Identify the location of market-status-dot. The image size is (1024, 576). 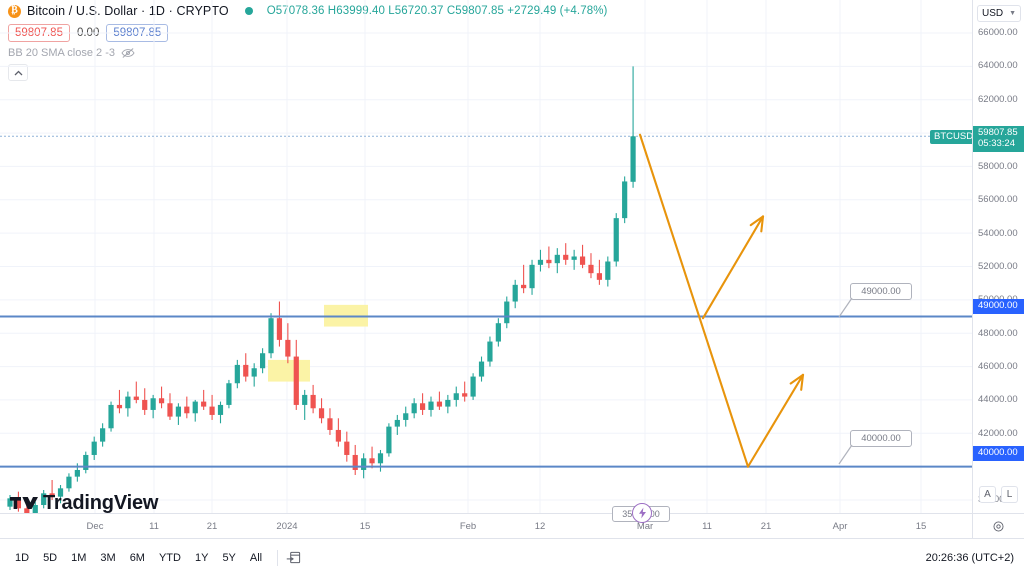
(248, 11).